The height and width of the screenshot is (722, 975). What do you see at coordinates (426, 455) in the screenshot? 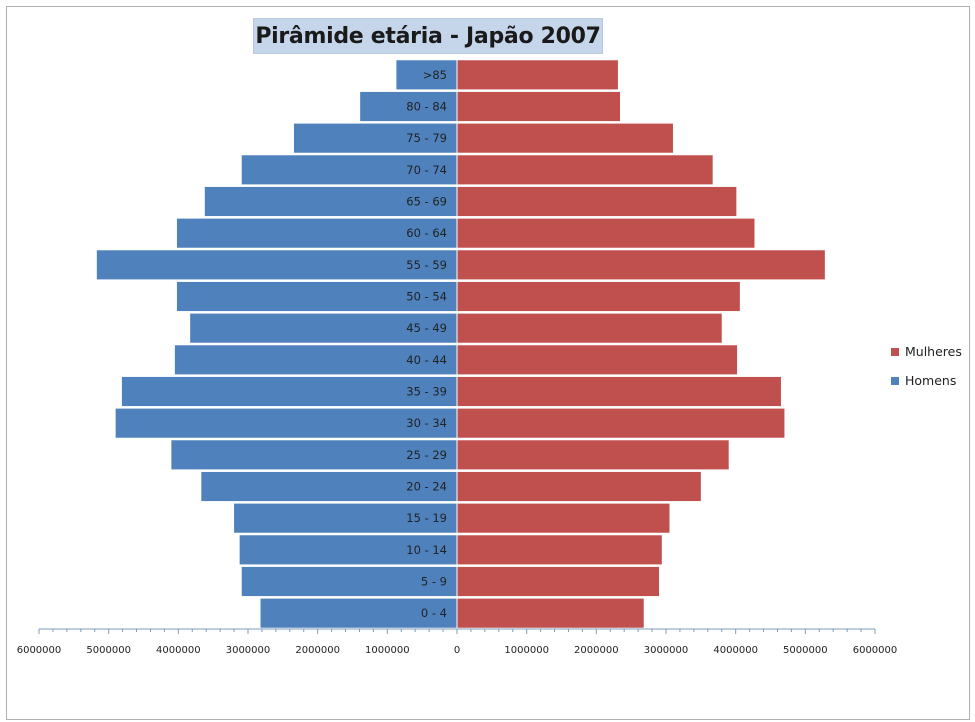
I see `age-group-label: 25 - 29` at bounding box center [426, 455].